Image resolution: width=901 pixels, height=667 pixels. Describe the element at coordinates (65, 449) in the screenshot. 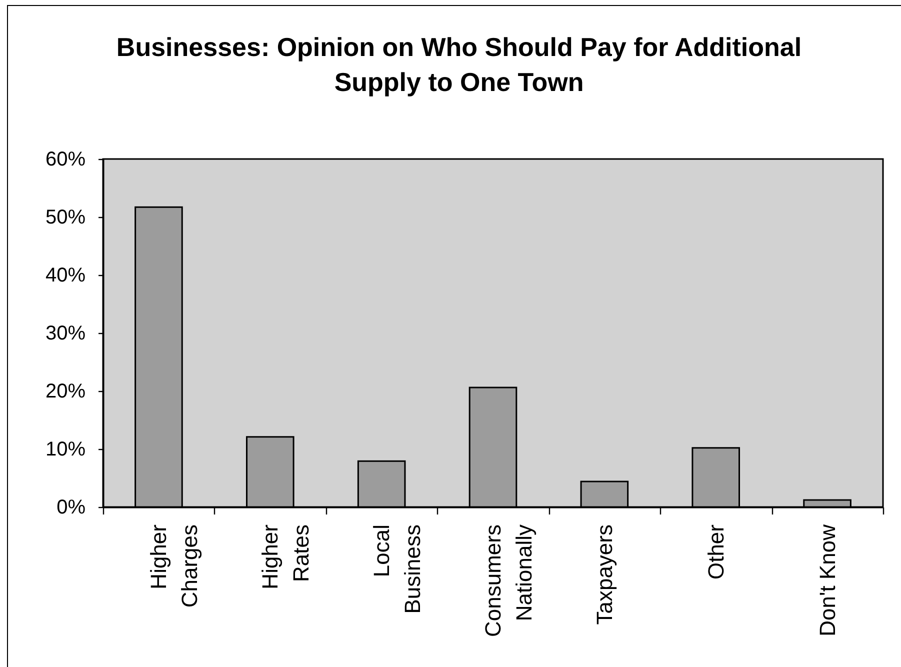

I see `y-tick-label: 10%` at that location.